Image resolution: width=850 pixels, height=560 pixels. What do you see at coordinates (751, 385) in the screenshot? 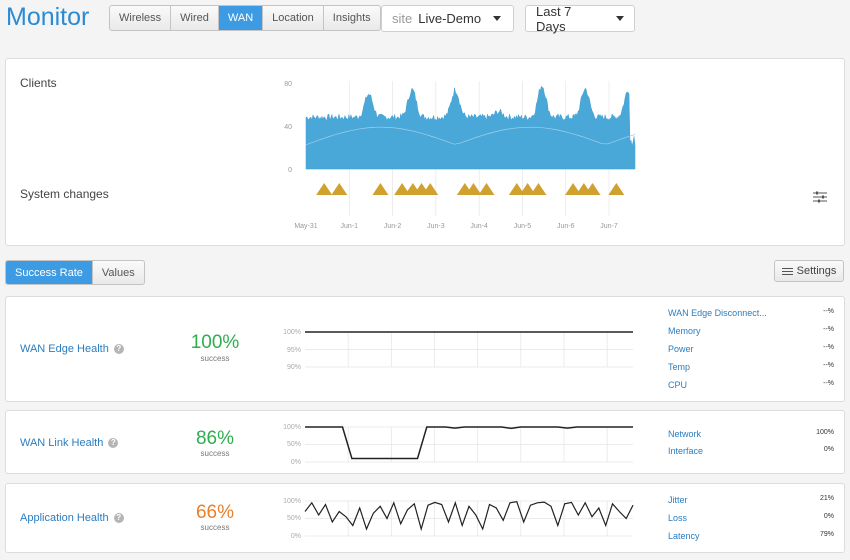
I see `metric-row: CPU --%` at bounding box center [751, 385].